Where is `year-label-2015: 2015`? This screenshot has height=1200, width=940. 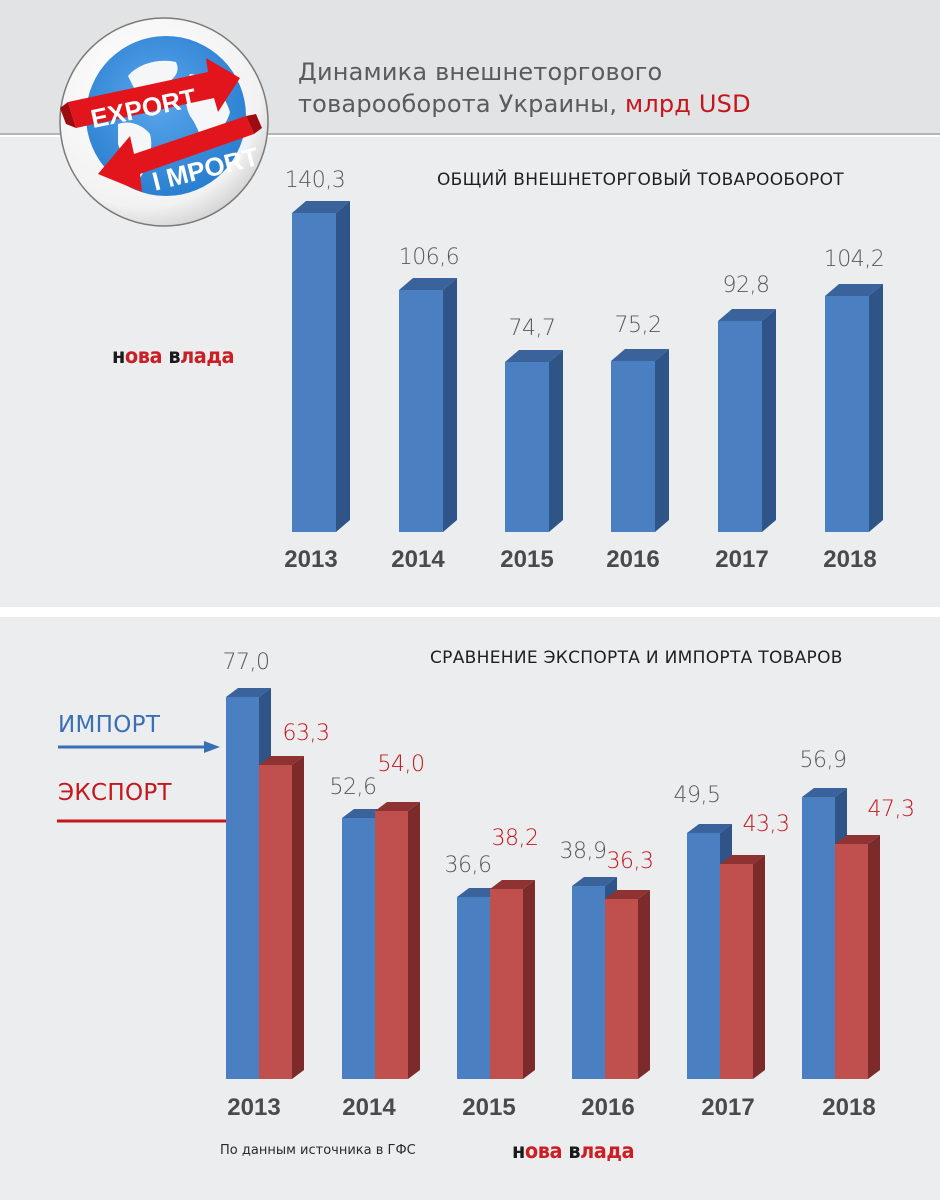
year-label-2015: 2015 is located at coordinates (527, 559).